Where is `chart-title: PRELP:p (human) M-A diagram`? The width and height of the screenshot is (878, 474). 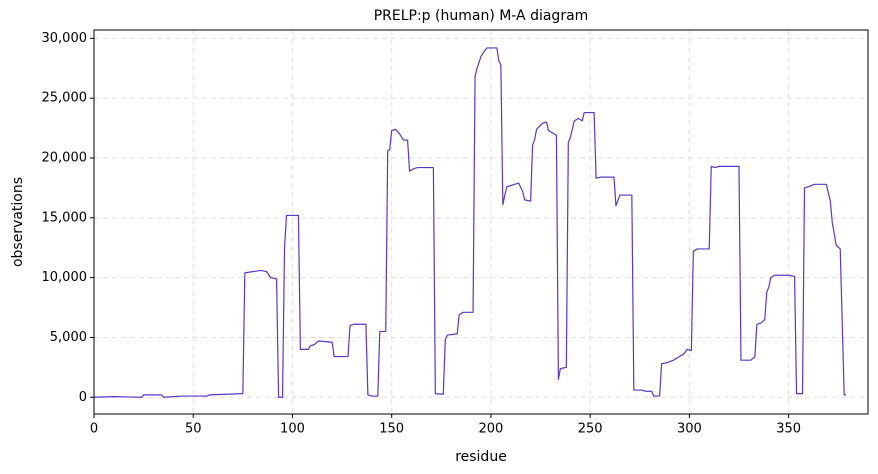
chart-title: PRELP:p (human) M-A diagram is located at coordinates (481, 16).